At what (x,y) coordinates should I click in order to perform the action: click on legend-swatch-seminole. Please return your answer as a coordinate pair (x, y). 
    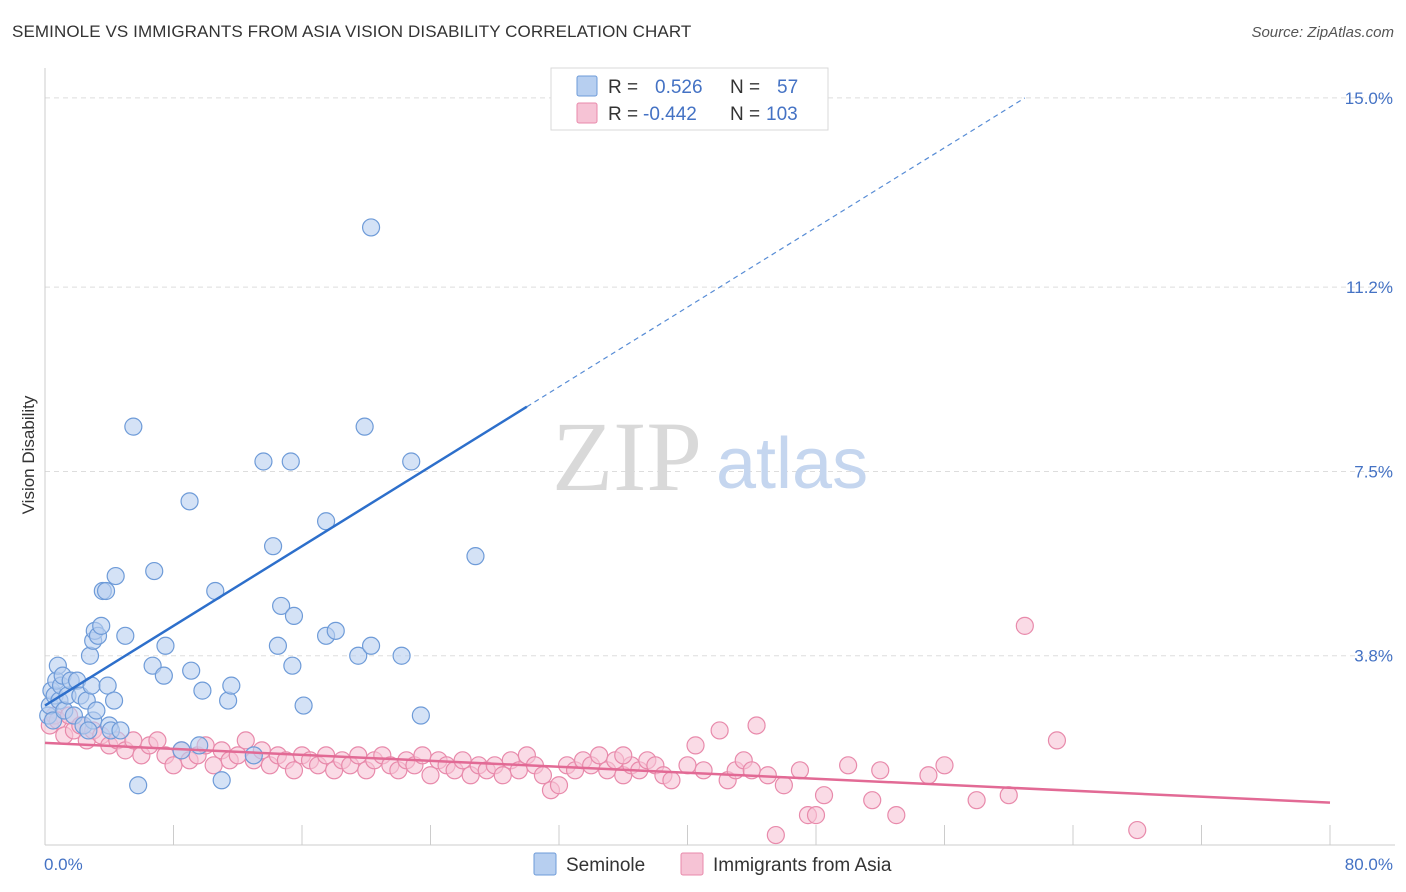
    Looking at the image, I should click on (587, 86).